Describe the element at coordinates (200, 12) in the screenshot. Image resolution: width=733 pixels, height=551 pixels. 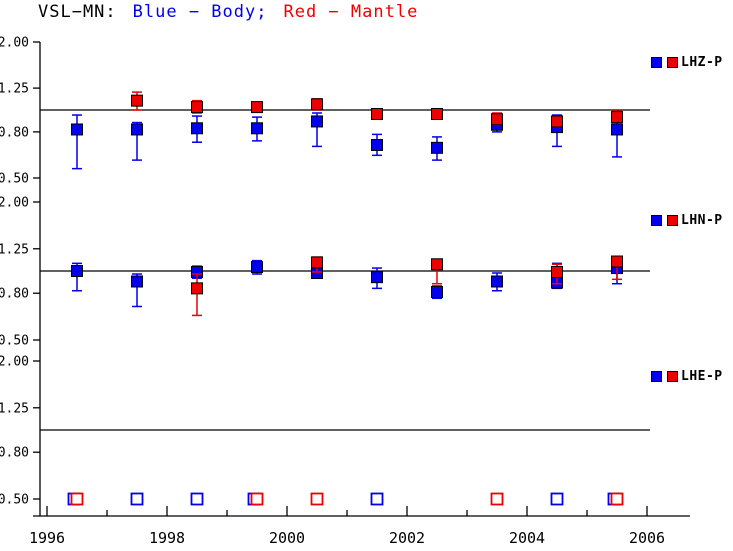
I see `title-body-label: Blue − Body;` at that location.